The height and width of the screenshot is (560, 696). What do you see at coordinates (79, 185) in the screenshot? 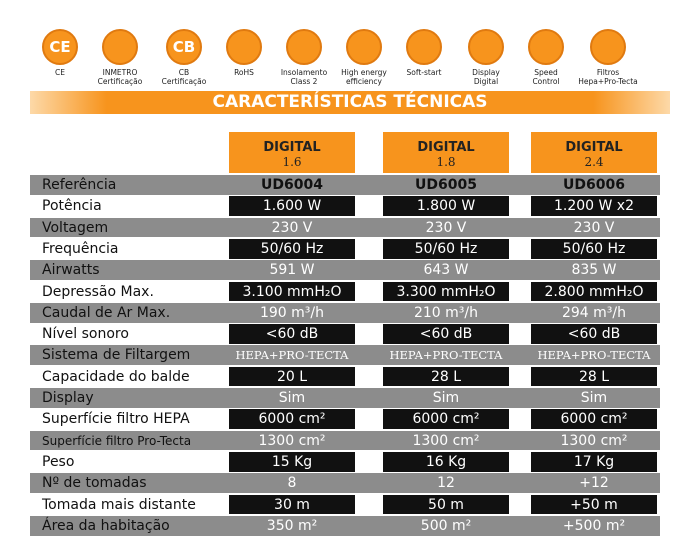
I see `row-label: Referência` at bounding box center [79, 185].